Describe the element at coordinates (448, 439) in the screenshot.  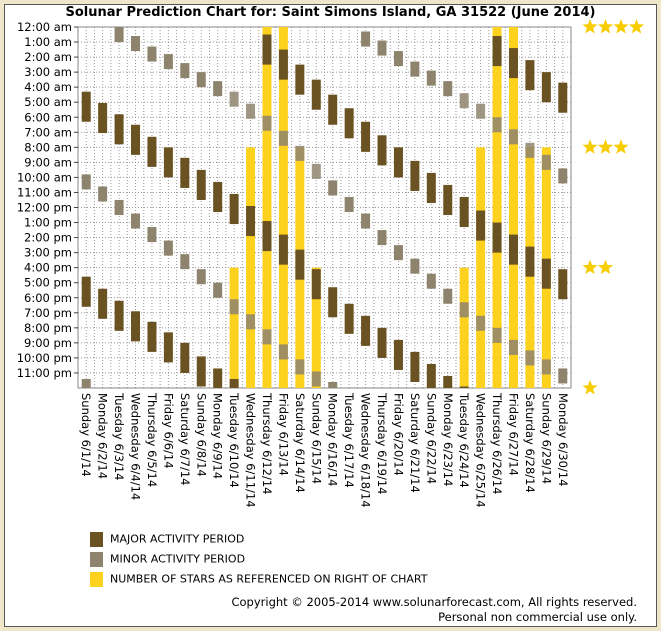
I see `x-tick-label: Monday 6/23/14` at that location.